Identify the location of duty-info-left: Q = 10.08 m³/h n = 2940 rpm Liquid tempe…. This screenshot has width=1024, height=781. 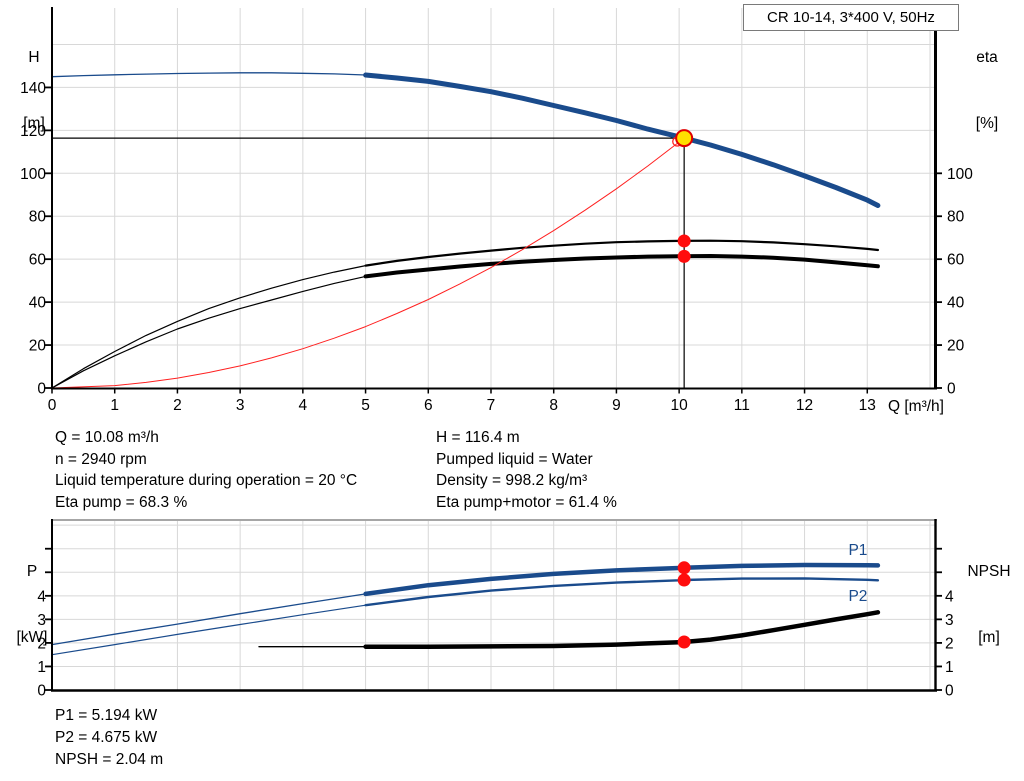
(206, 470).